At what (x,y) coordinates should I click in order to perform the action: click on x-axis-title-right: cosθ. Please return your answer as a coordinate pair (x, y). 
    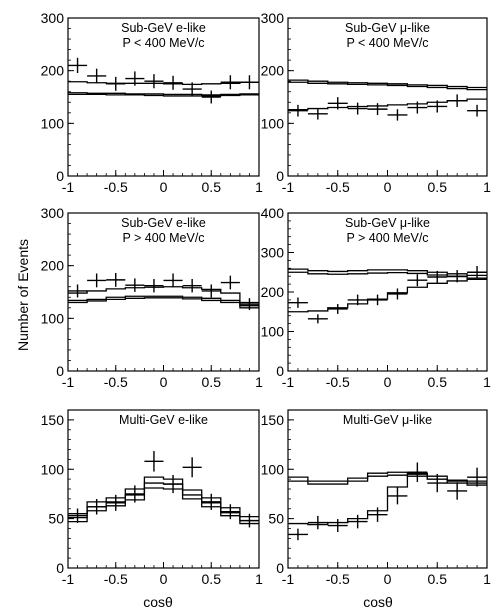
    Looking at the image, I should click on (378, 602).